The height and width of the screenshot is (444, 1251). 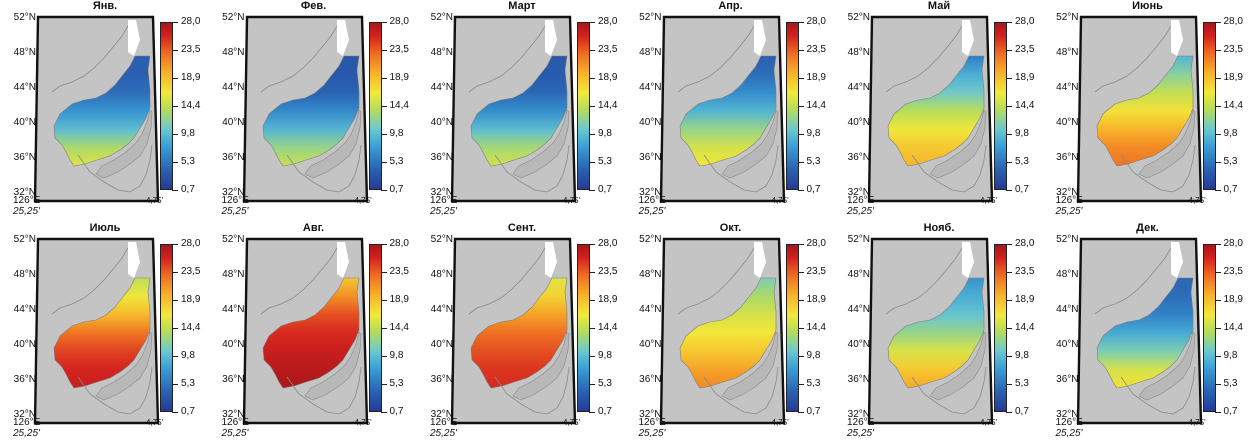 I want to click on sst-map, so click(x=305, y=331).